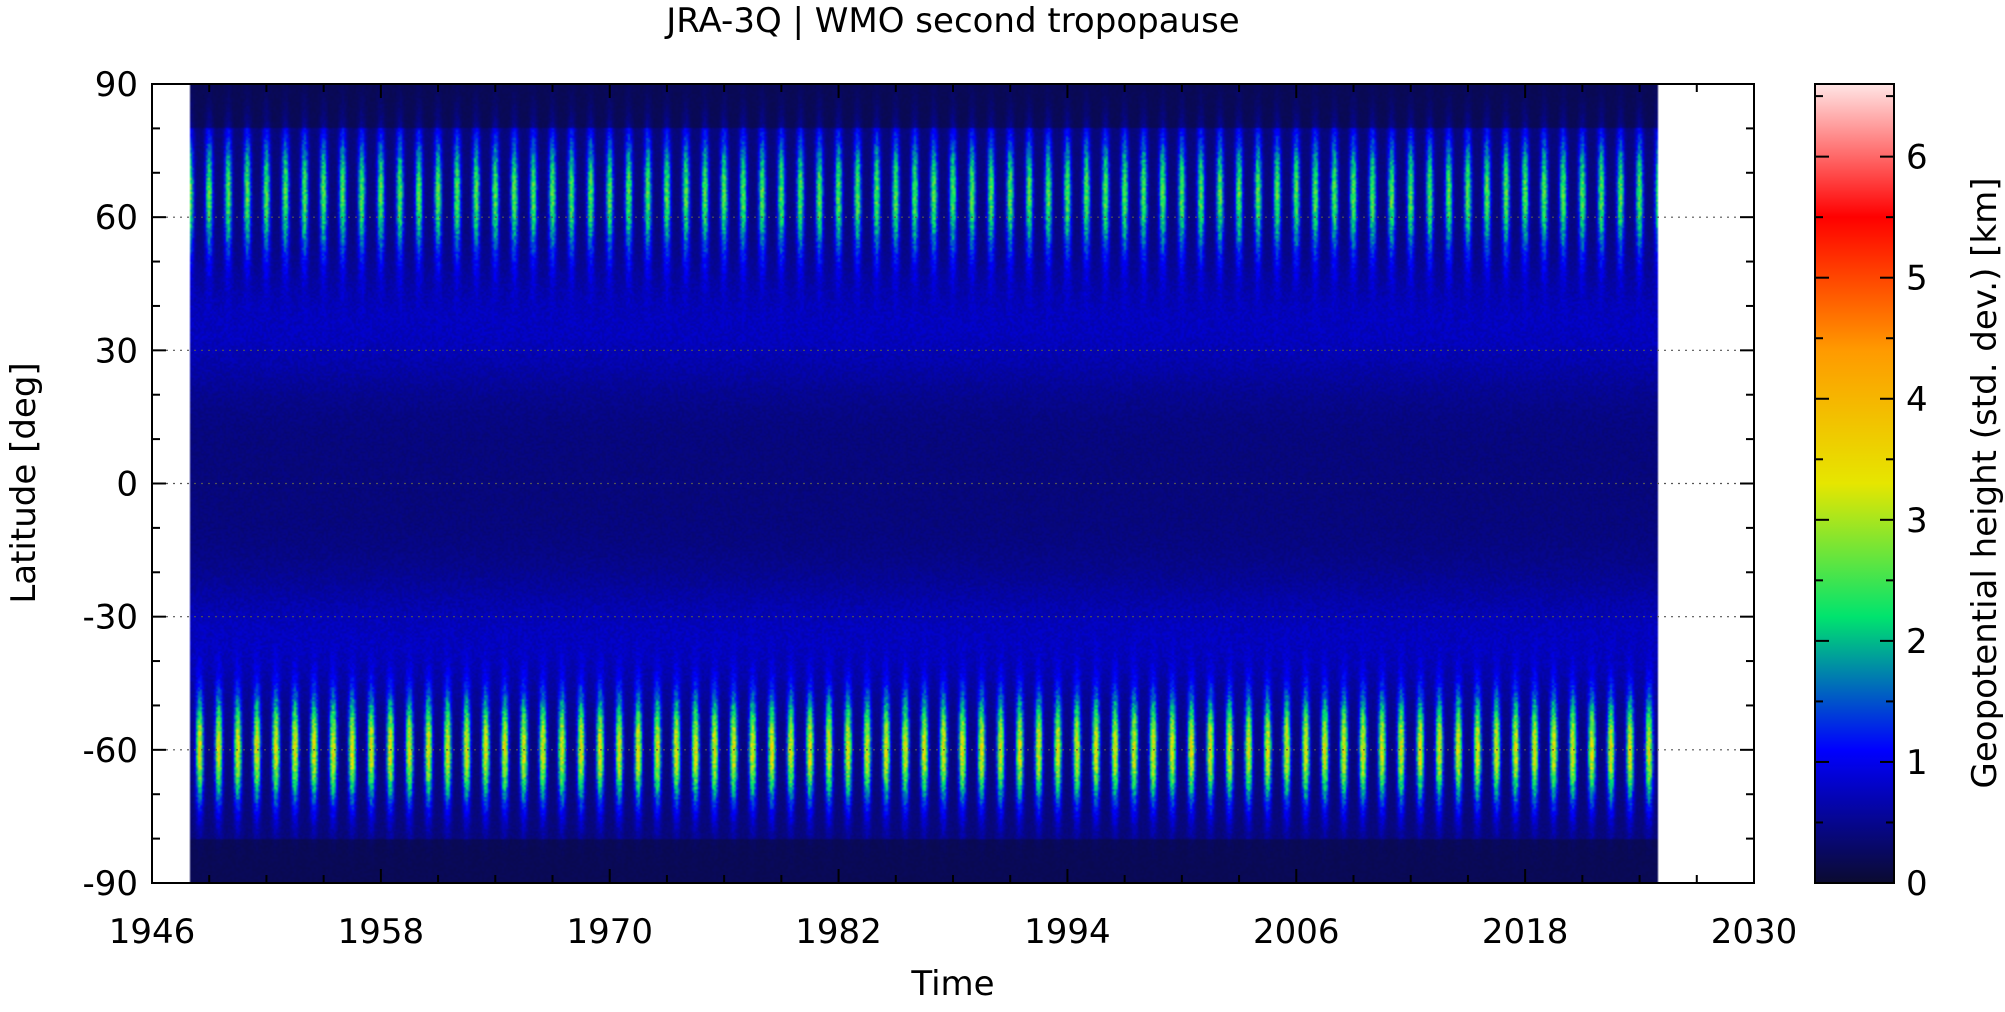 The height and width of the screenshot is (1012, 2005). I want to click on colorbar-label: Geopotential height (std. dev.) [km], so click(1985, 482).